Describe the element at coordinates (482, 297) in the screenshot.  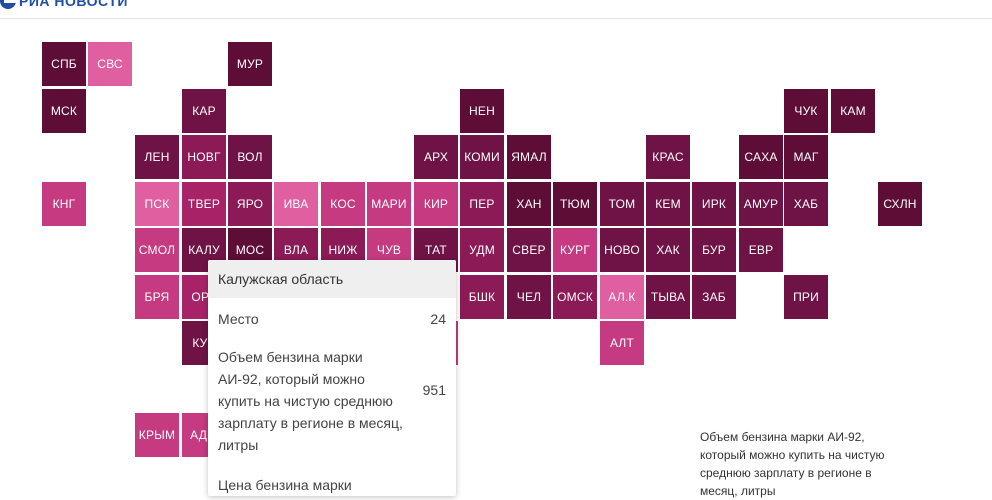
I see `region-tile: БШК` at that location.